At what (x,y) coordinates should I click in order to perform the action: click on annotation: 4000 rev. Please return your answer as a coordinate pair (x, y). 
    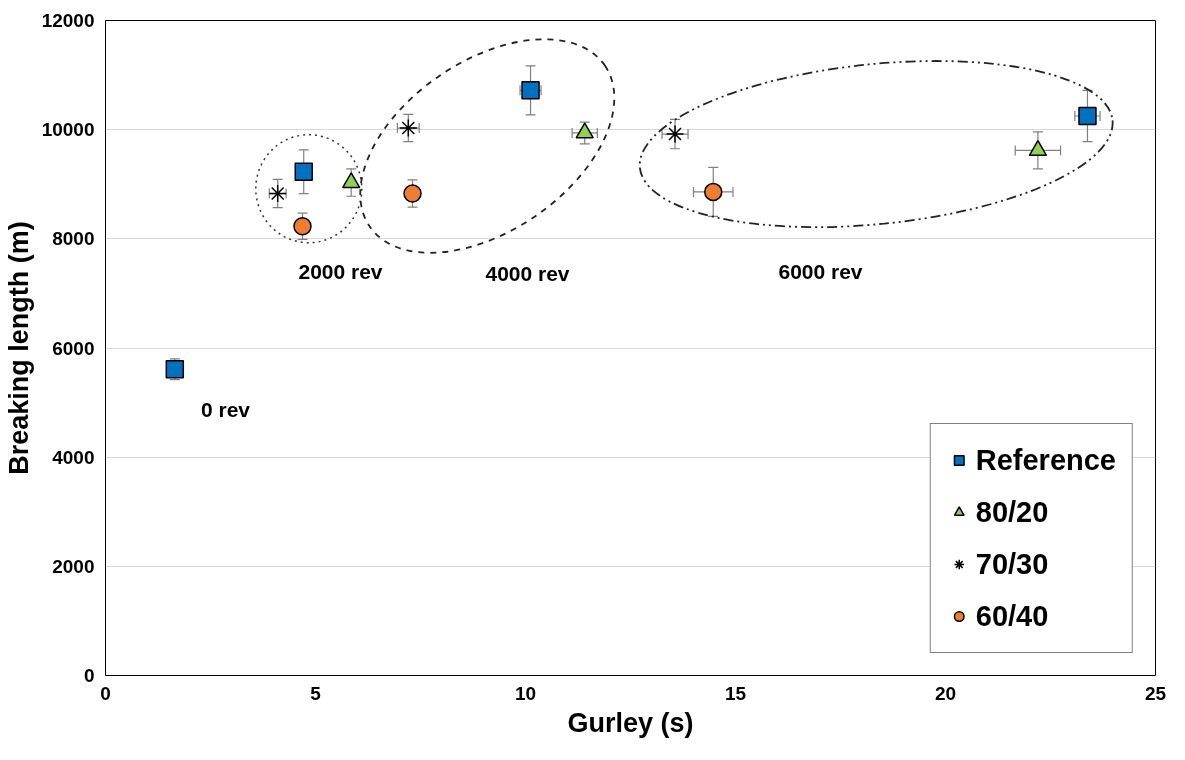
    Looking at the image, I should click on (527, 273).